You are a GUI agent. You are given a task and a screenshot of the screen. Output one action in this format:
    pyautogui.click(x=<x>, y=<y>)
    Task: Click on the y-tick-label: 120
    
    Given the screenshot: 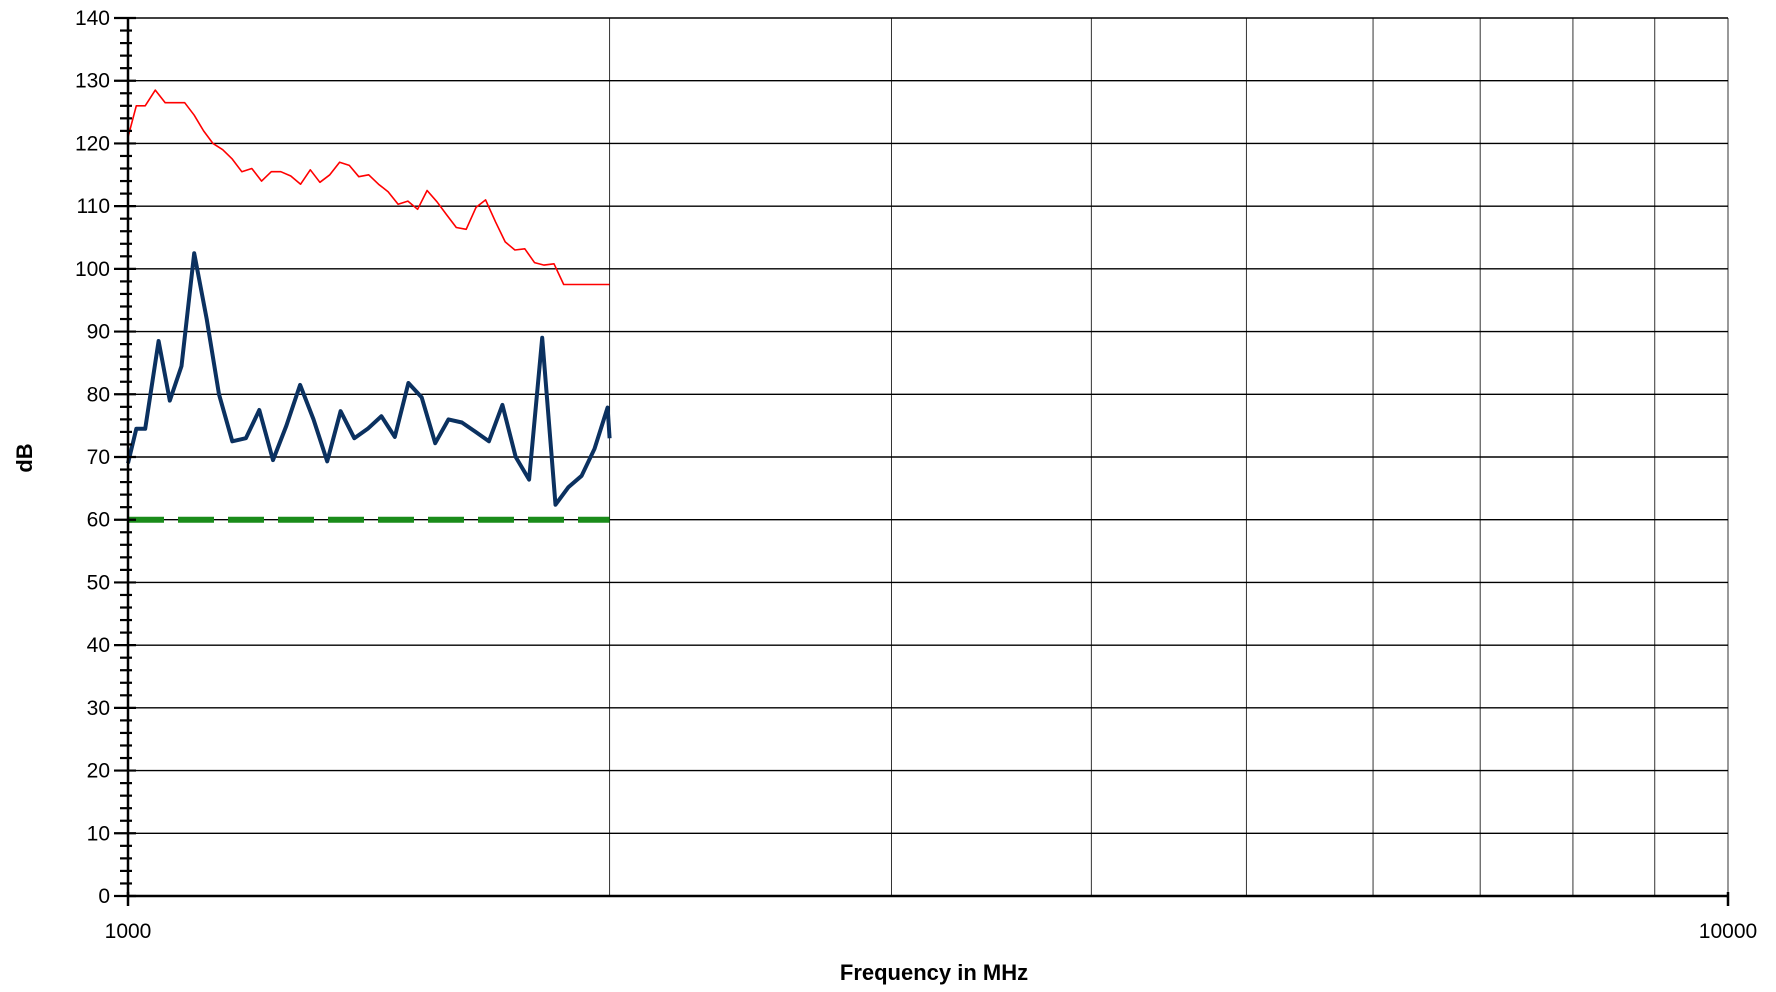 What is the action you would take?
    pyautogui.click(x=92, y=143)
    